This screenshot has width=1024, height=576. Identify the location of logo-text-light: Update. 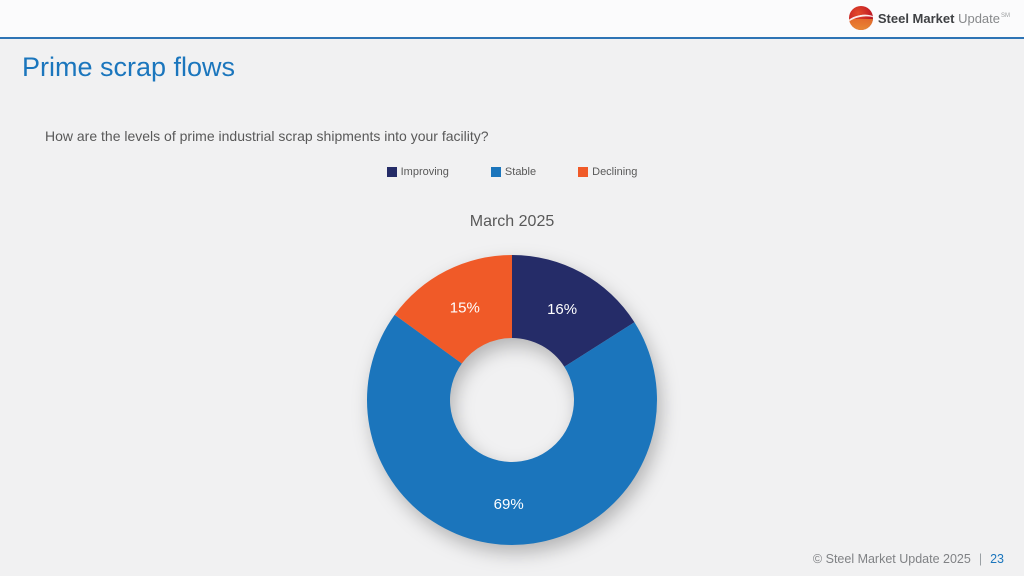
(979, 18).